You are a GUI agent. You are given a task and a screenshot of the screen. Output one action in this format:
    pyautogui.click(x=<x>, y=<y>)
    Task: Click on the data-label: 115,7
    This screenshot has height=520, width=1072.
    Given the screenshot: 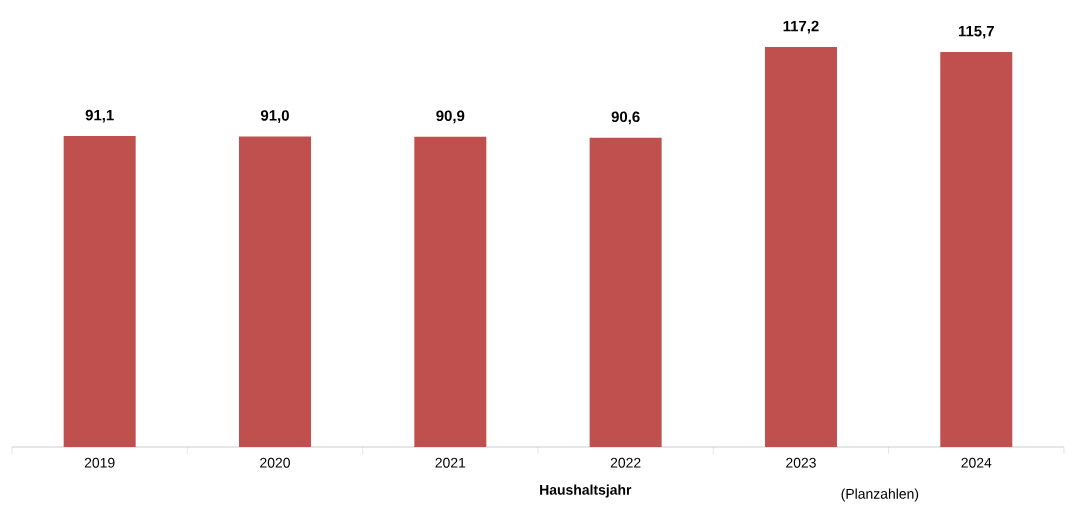 What is the action you would take?
    pyautogui.click(x=976, y=32)
    